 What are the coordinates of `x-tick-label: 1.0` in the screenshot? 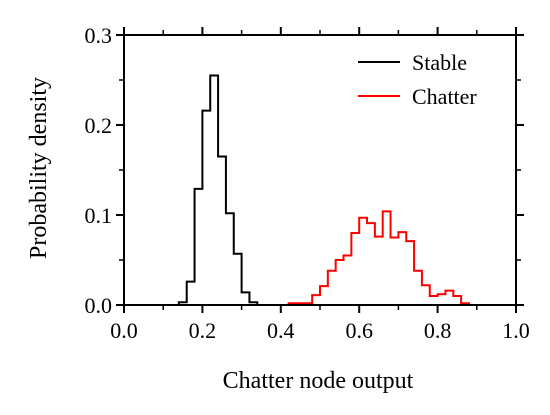 It's located at (516, 330).